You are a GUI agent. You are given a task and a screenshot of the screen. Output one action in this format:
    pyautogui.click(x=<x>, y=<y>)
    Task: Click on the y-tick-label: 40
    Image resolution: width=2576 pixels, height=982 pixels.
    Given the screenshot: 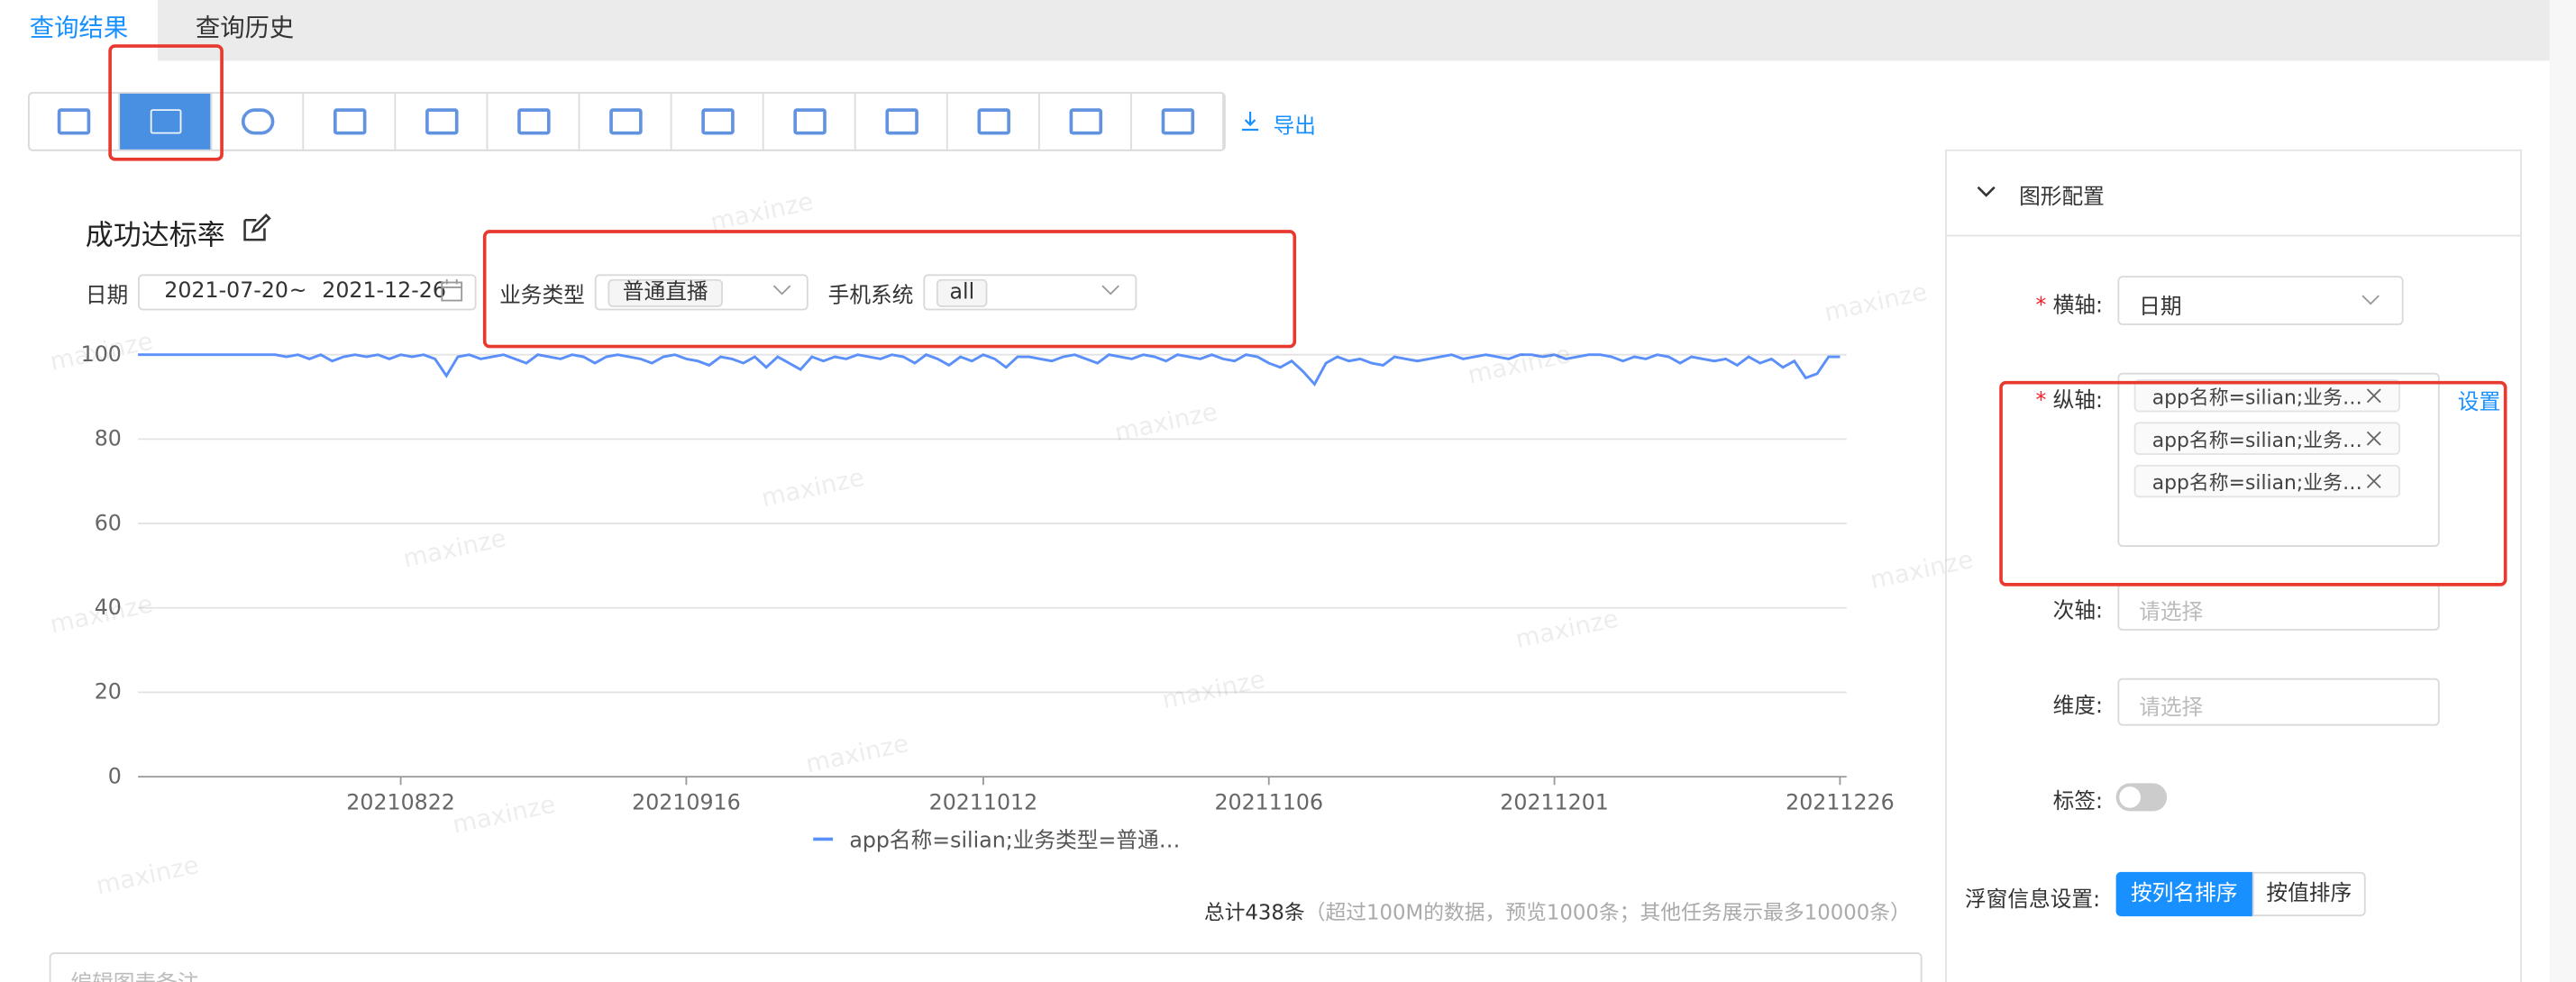 What is the action you would take?
    pyautogui.click(x=108, y=607)
    